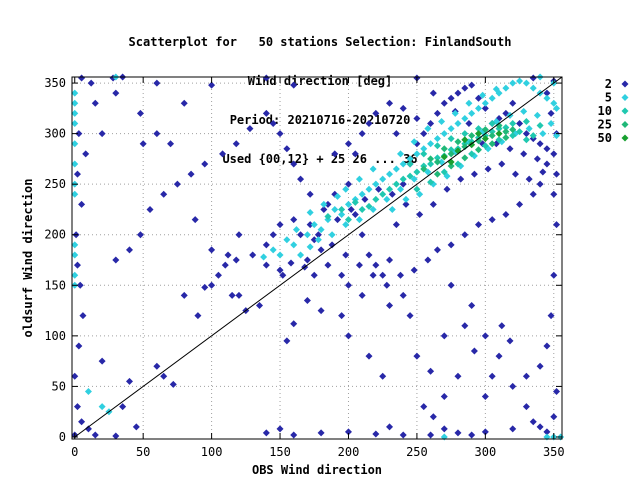 The width and height of the screenshot is (640, 480). Describe the element at coordinates (486, 452) in the screenshot. I see `x-tick-label: 300` at that location.